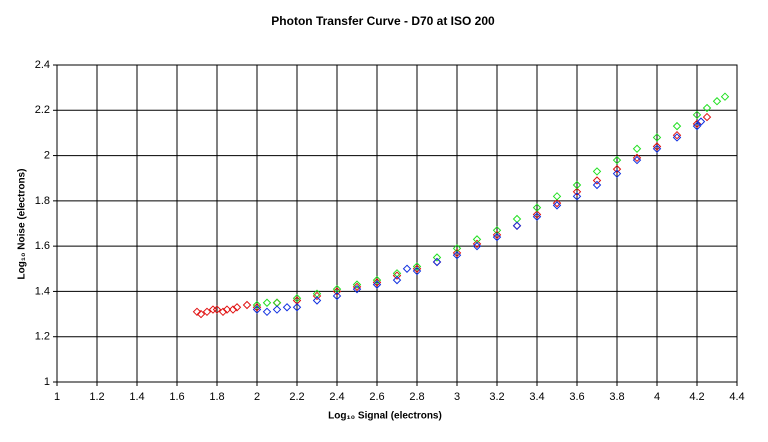 Image resolution: width=768 pixels, height=442 pixels. What do you see at coordinates (416, 397) in the screenshot?
I see `x-tick-label: 2.8` at bounding box center [416, 397].